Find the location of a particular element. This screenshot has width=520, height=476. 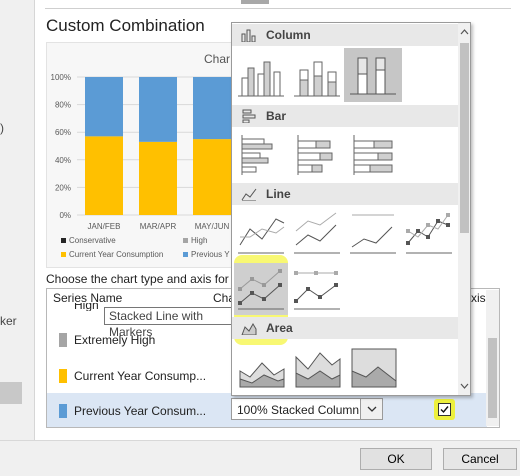

chart-type-value: 100% Stacked Column is located at coordinates (298, 410).